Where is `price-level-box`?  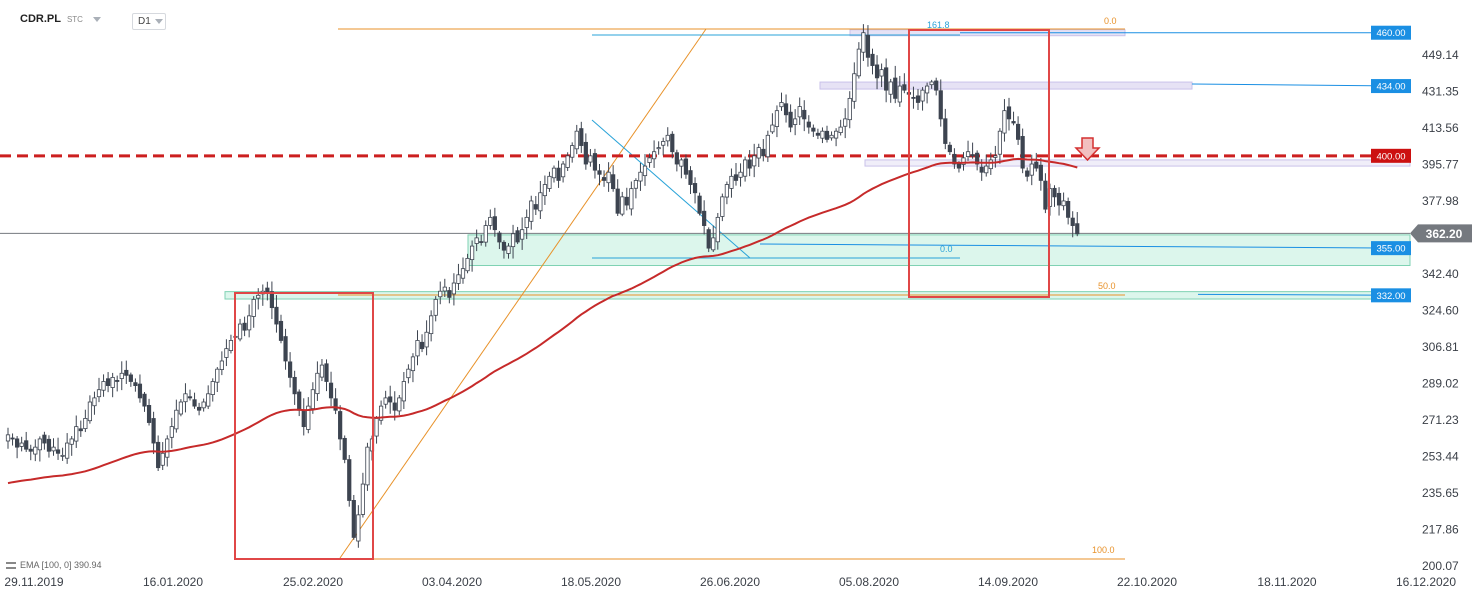 price-level-box is located at coordinates (1391, 155).